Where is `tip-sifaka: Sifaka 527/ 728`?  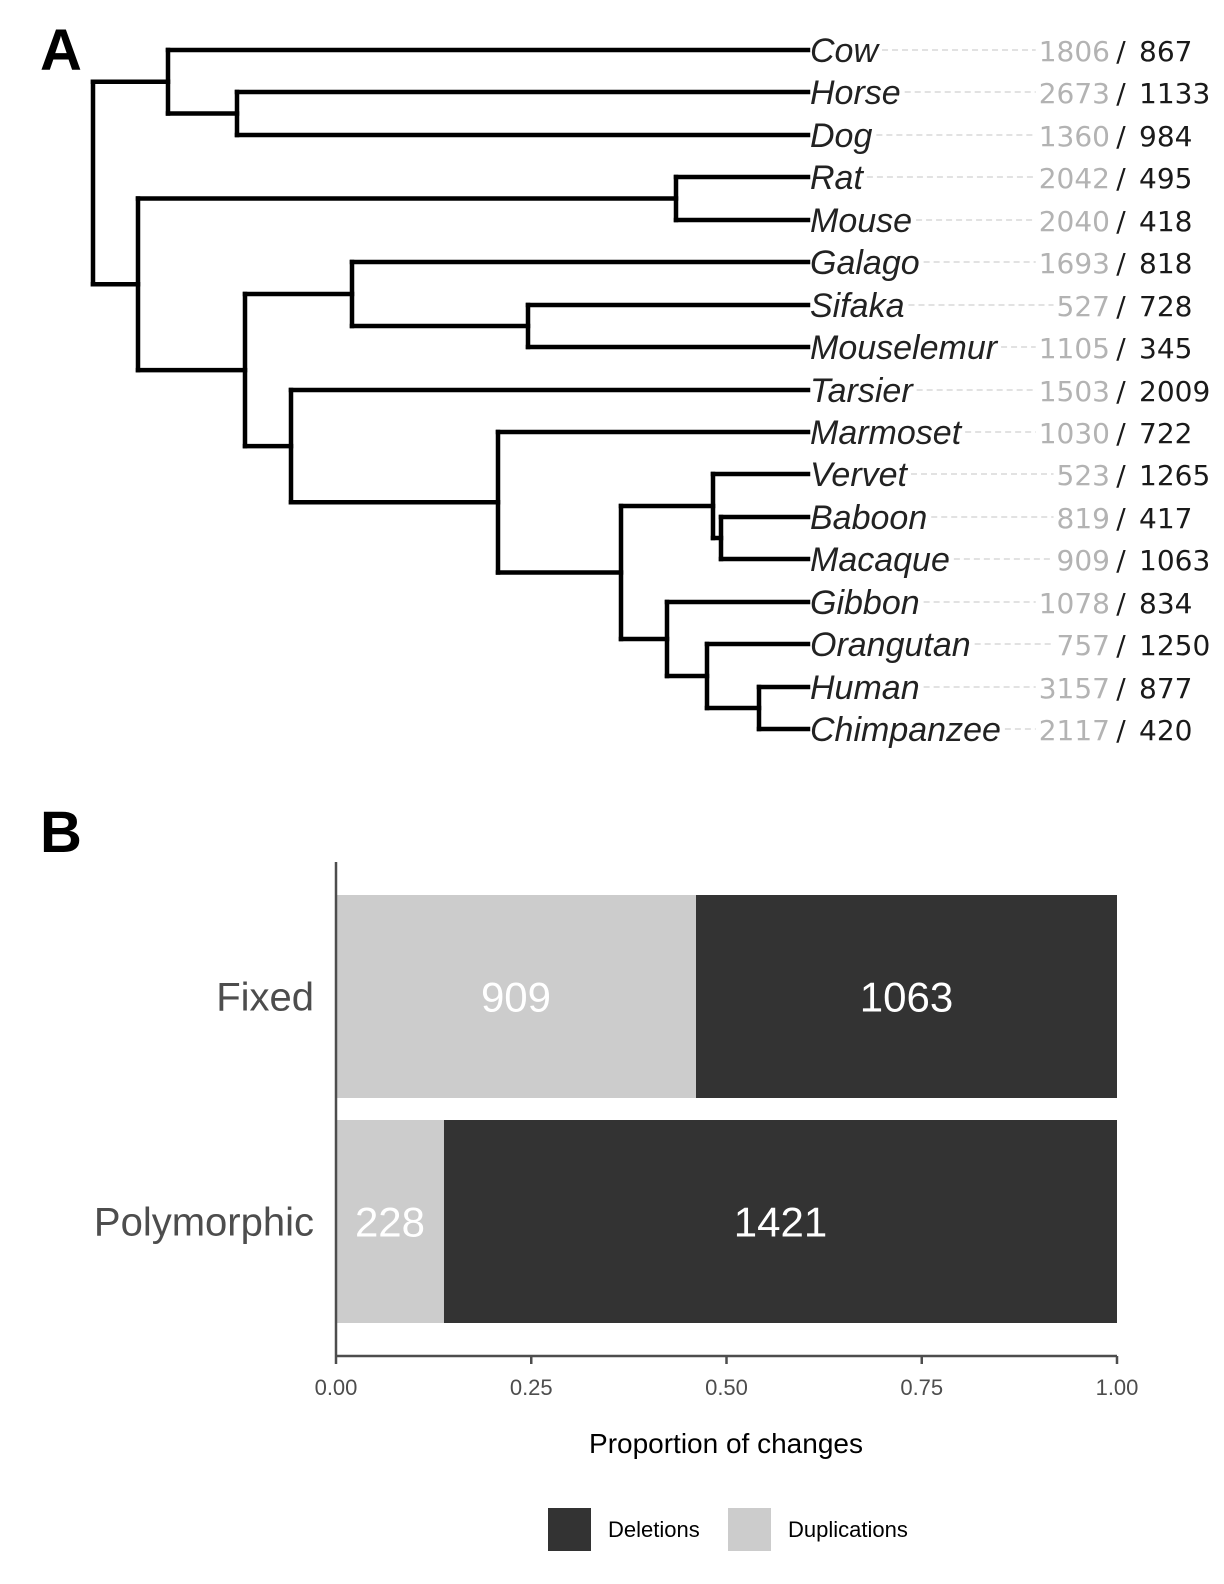 tip-sifaka: Sifaka 527/ 728 is located at coordinates (1001, 306).